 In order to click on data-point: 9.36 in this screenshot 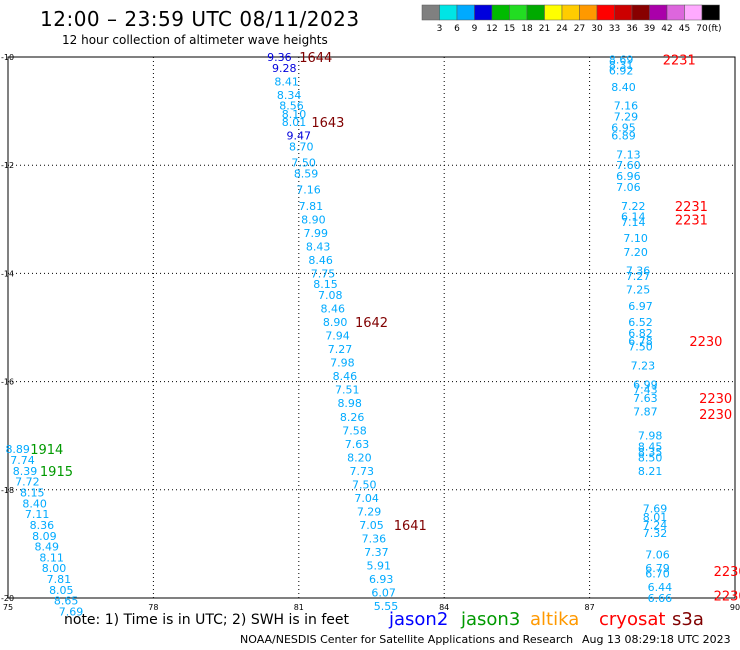, I will do `click(279, 57)`.